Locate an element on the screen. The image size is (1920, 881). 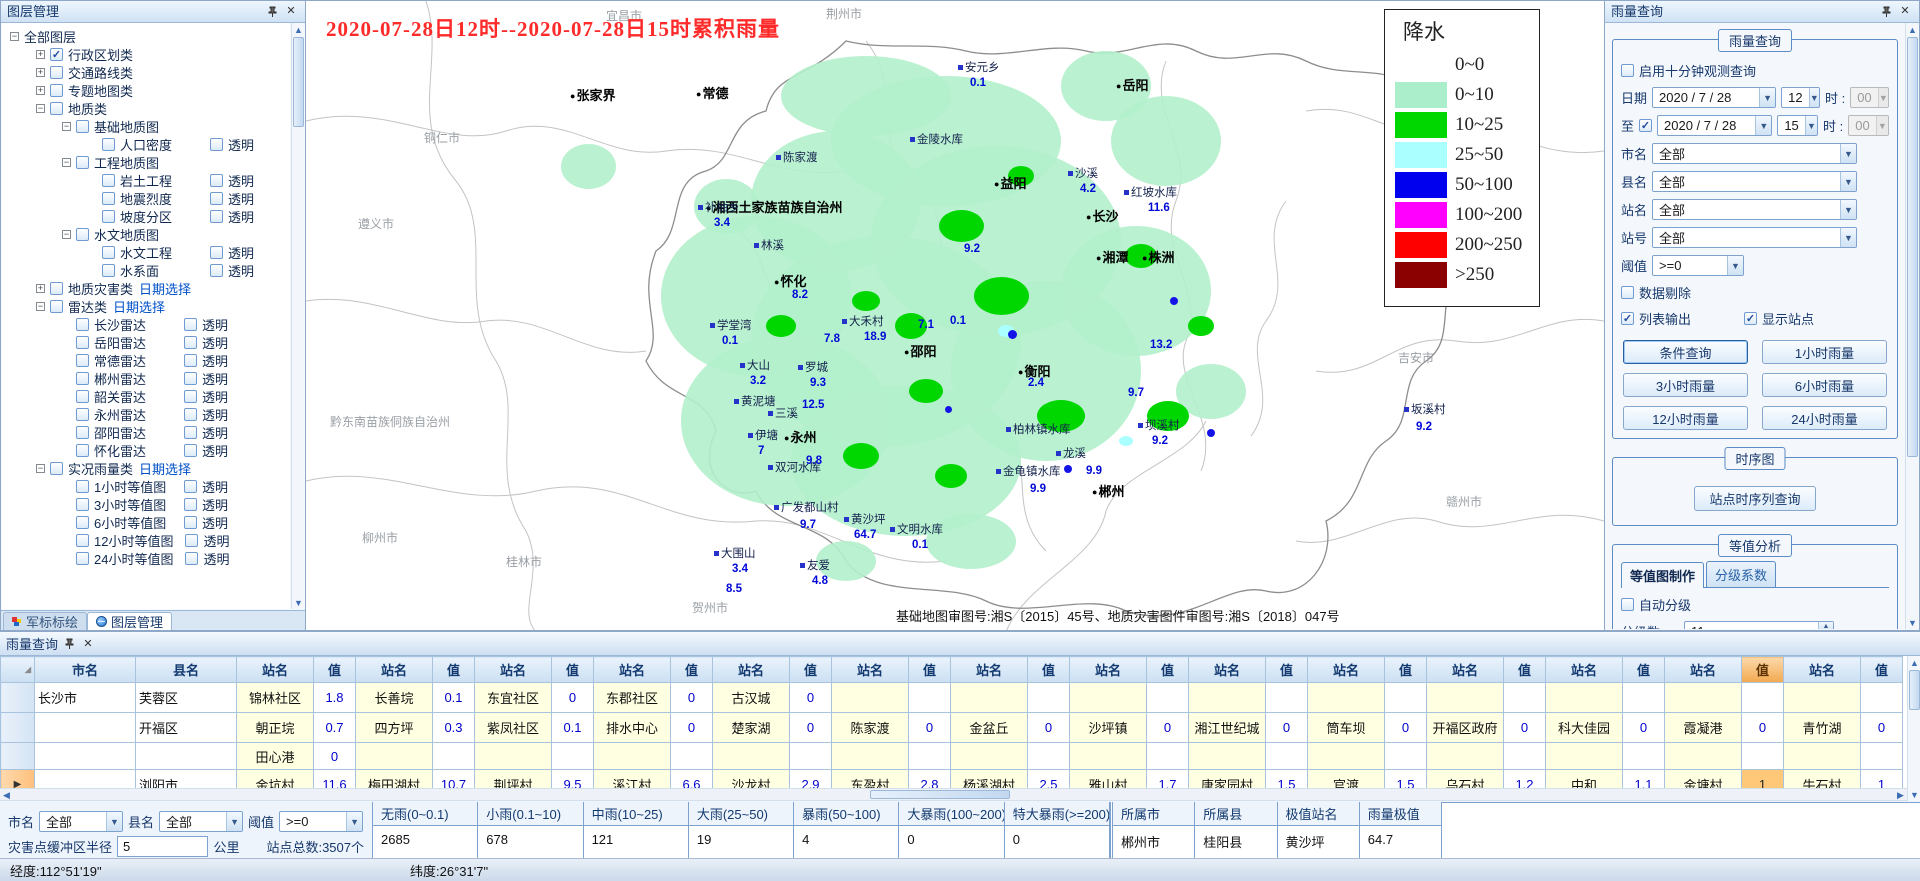
tree-item: 3小时等值图 透明 is located at coordinates (146, 504).